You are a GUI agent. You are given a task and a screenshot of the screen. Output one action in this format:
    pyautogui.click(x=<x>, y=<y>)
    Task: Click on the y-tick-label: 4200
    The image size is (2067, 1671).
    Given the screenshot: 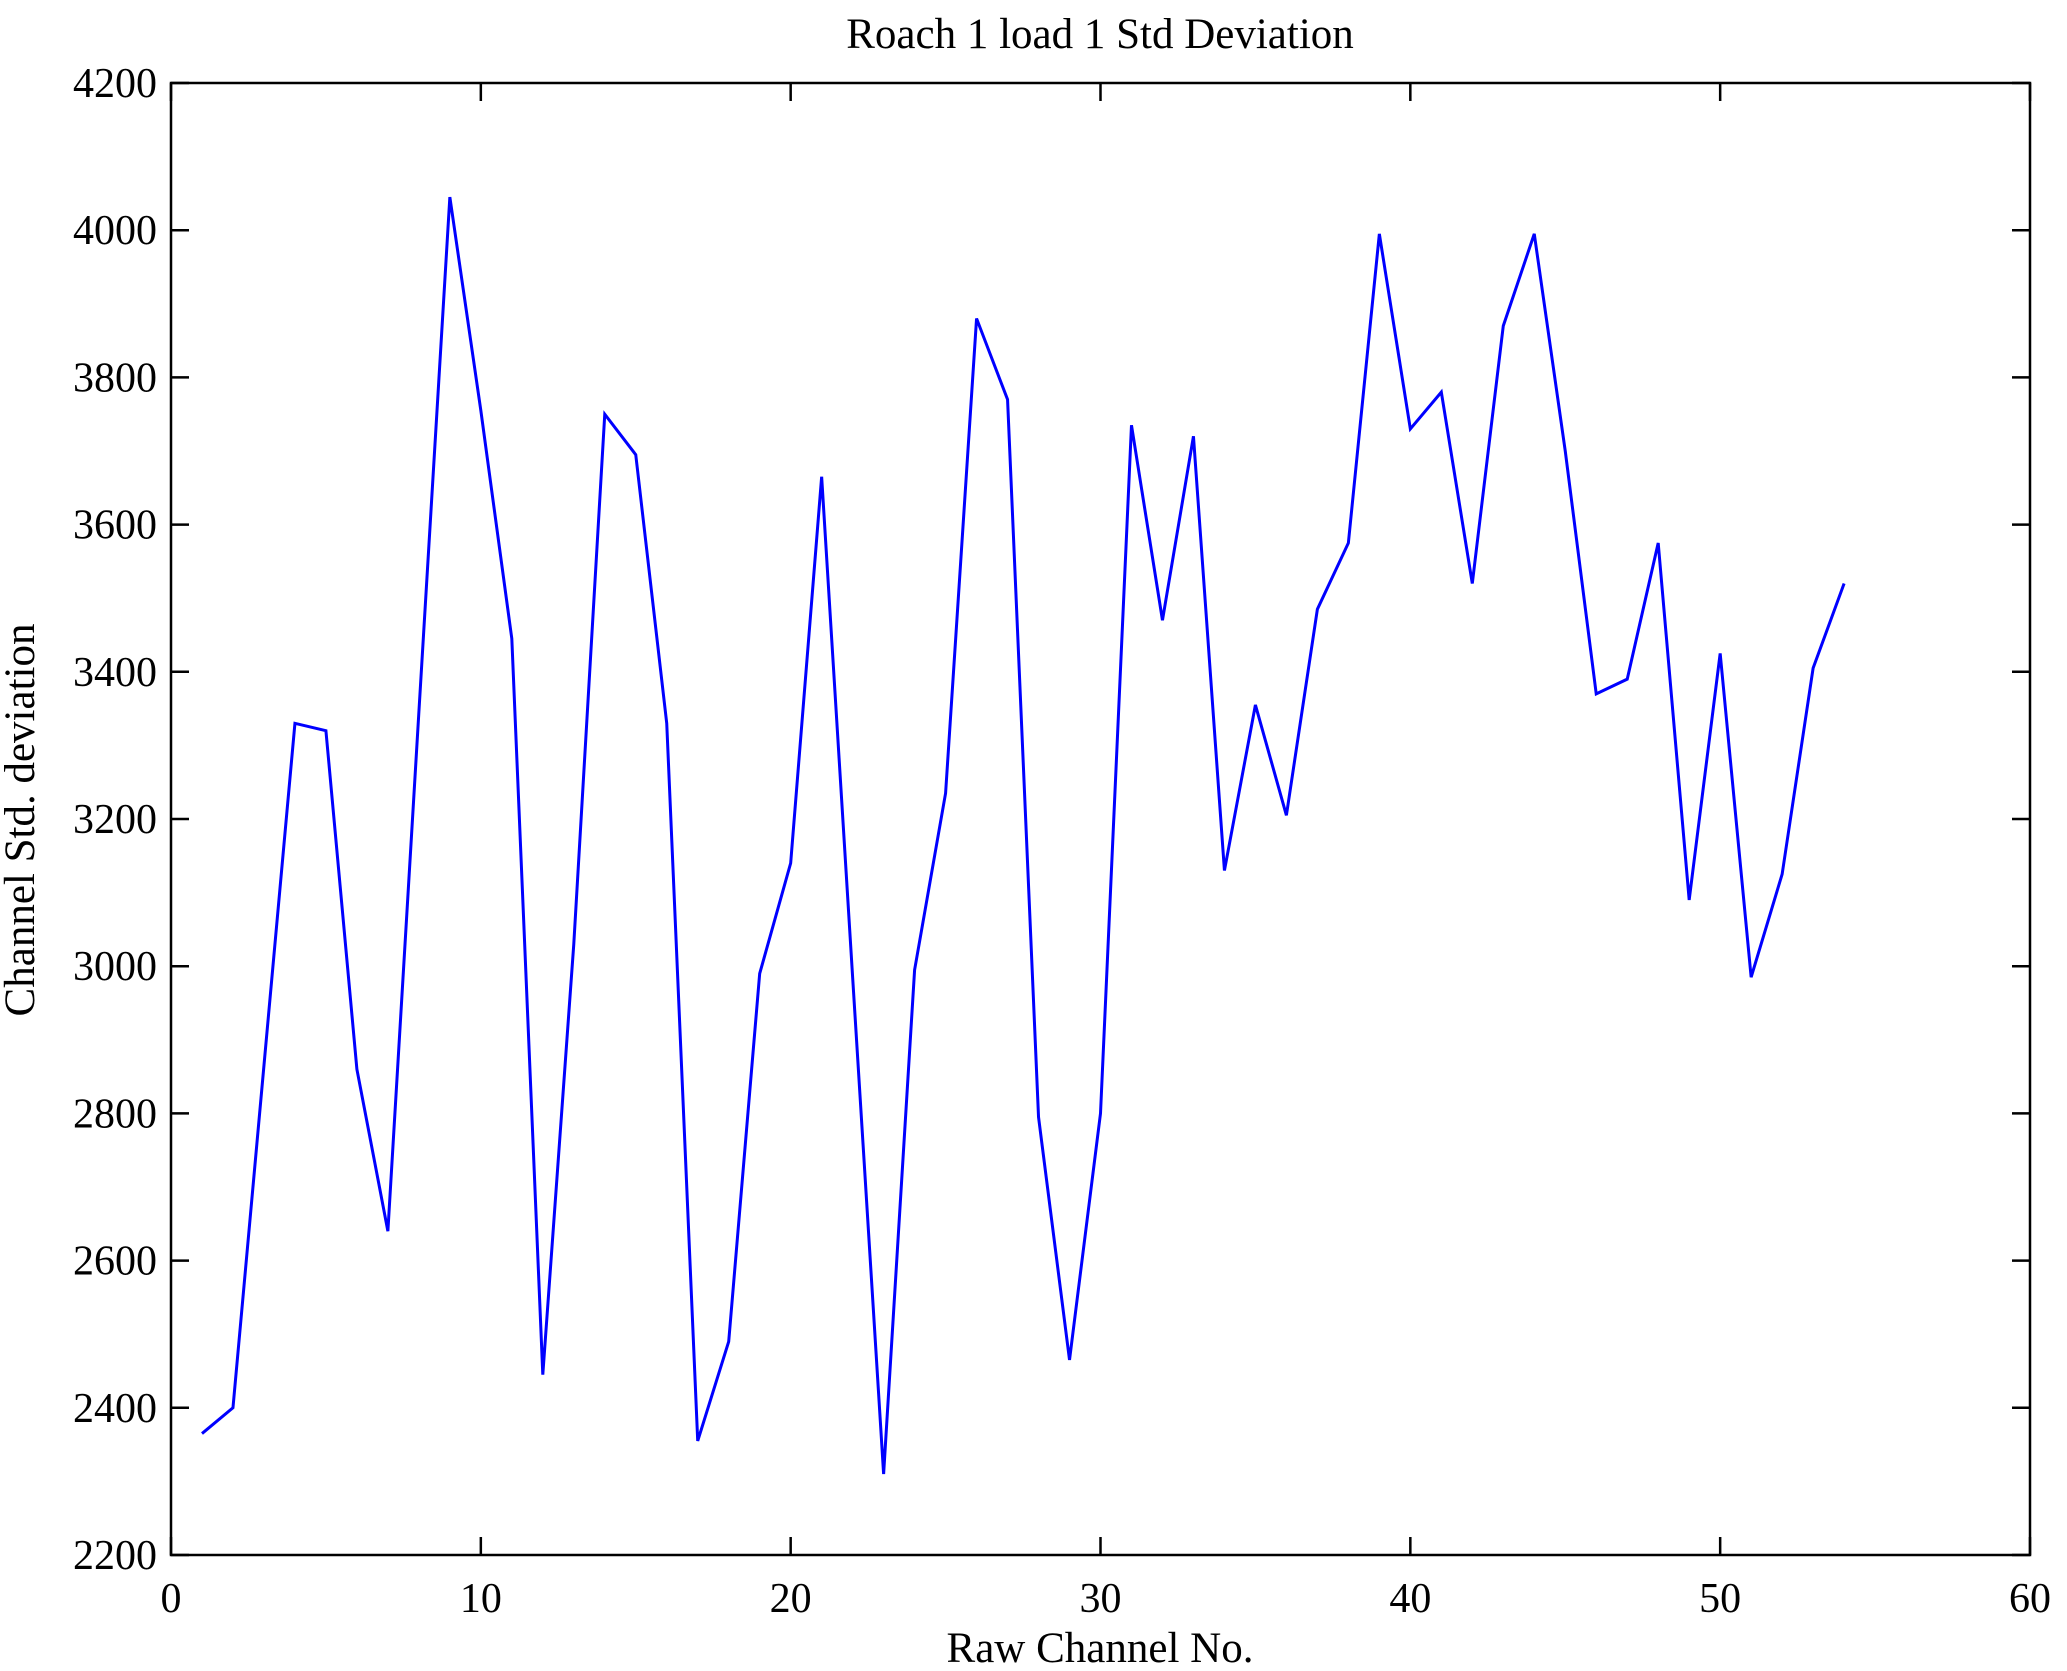 What is the action you would take?
    pyautogui.click(x=115, y=84)
    